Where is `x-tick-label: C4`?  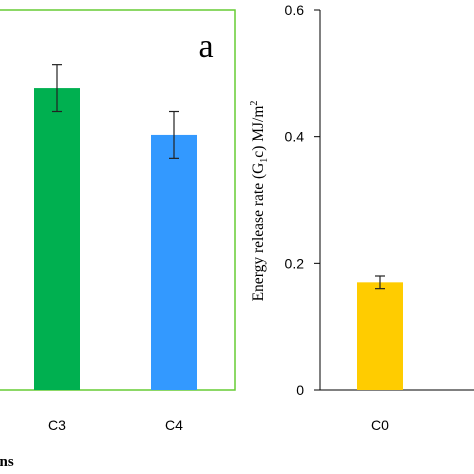 x-tick-label: C4 is located at coordinates (174, 425).